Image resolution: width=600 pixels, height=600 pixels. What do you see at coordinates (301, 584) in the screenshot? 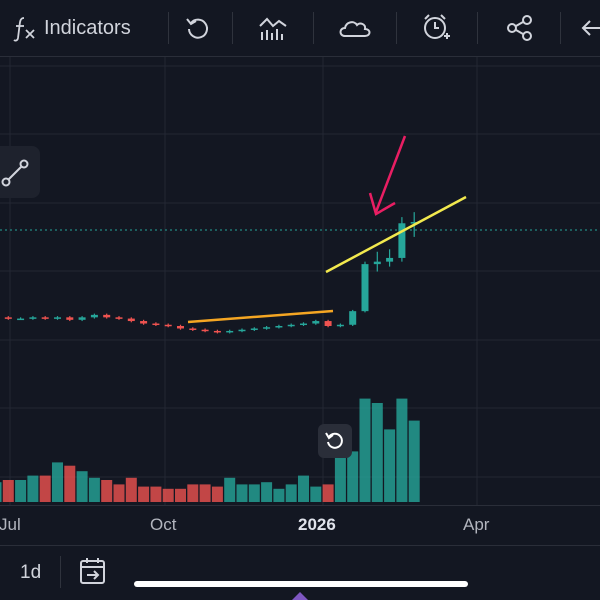
I see `home-indicator` at bounding box center [301, 584].